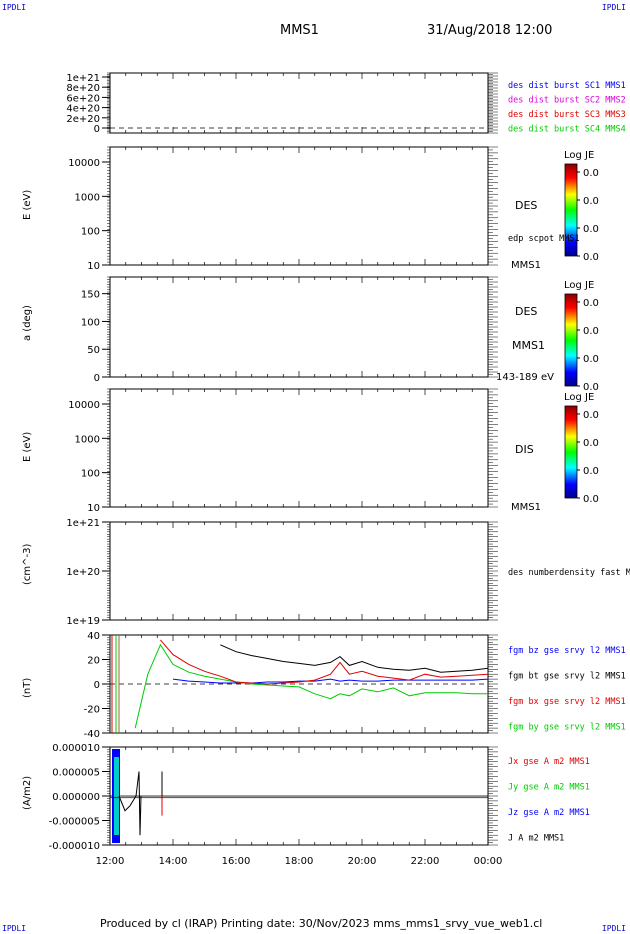  What do you see at coordinates (613, 928) in the screenshot?
I see `corner-label-bottom-right: IPDLI` at bounding box center [613, 928].